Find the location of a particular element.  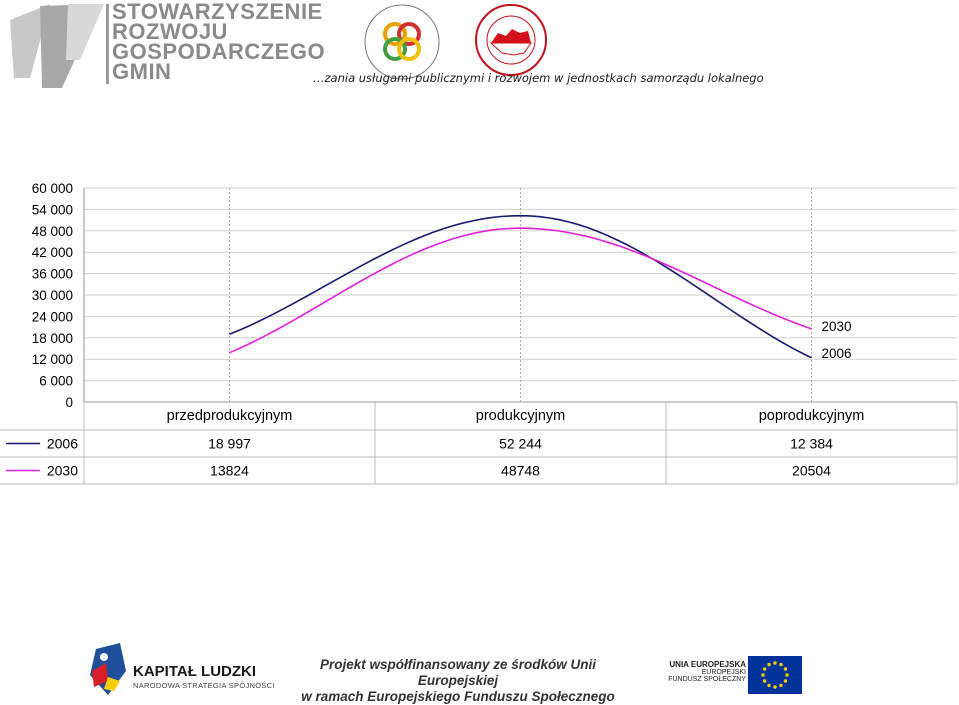

y-tick-label: 36 000 is located at coordinates (52, 274).